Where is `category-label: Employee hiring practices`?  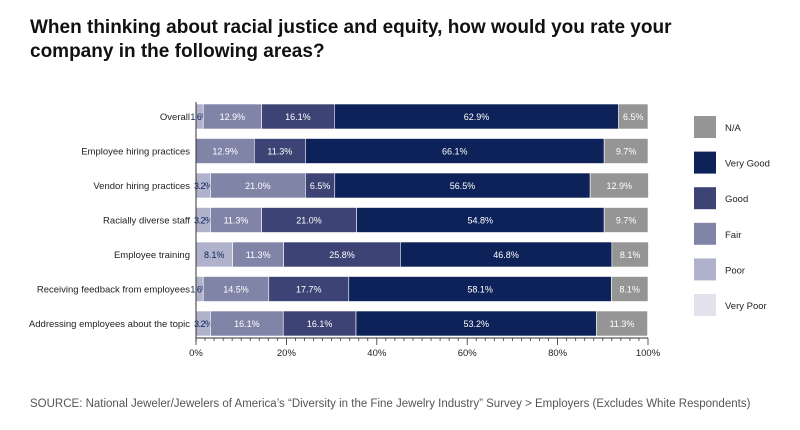
category-label: Employee hiring practices is located at coordinates (135, 152).